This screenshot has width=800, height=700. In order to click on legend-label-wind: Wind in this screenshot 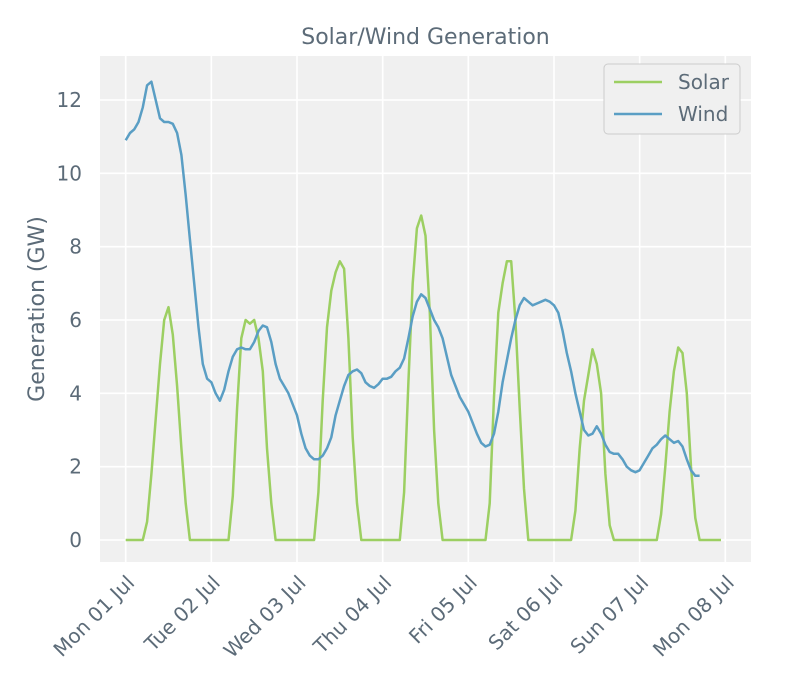, I will do `click(703, 114)`.